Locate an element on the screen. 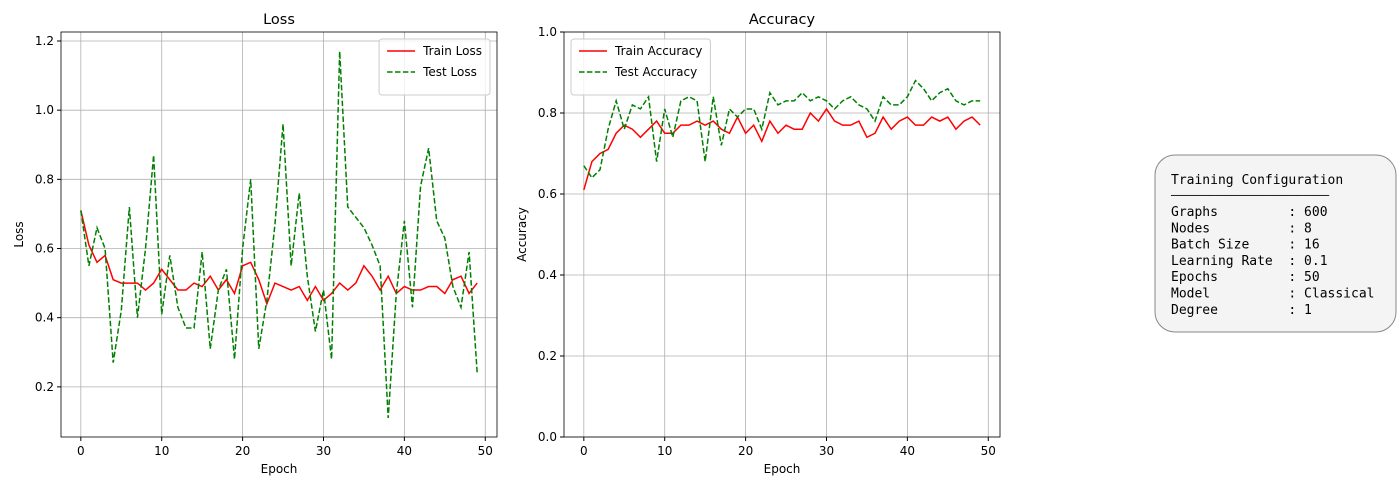 This screenshot has width=1398, height=494. config-line: Epochs : 50 is located at coordinates (1245, 277).